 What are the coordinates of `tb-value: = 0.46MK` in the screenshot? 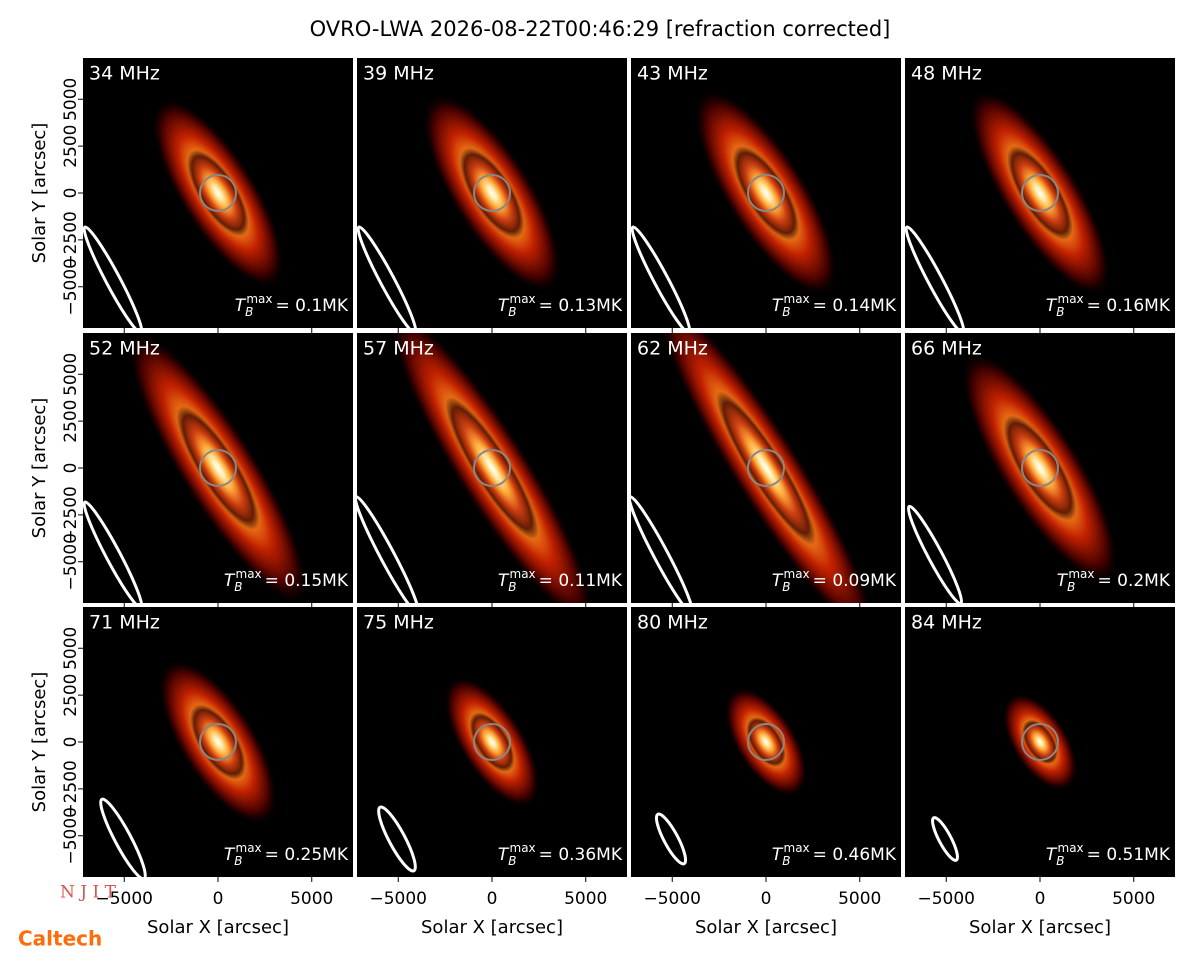 It's located at (855, 855).